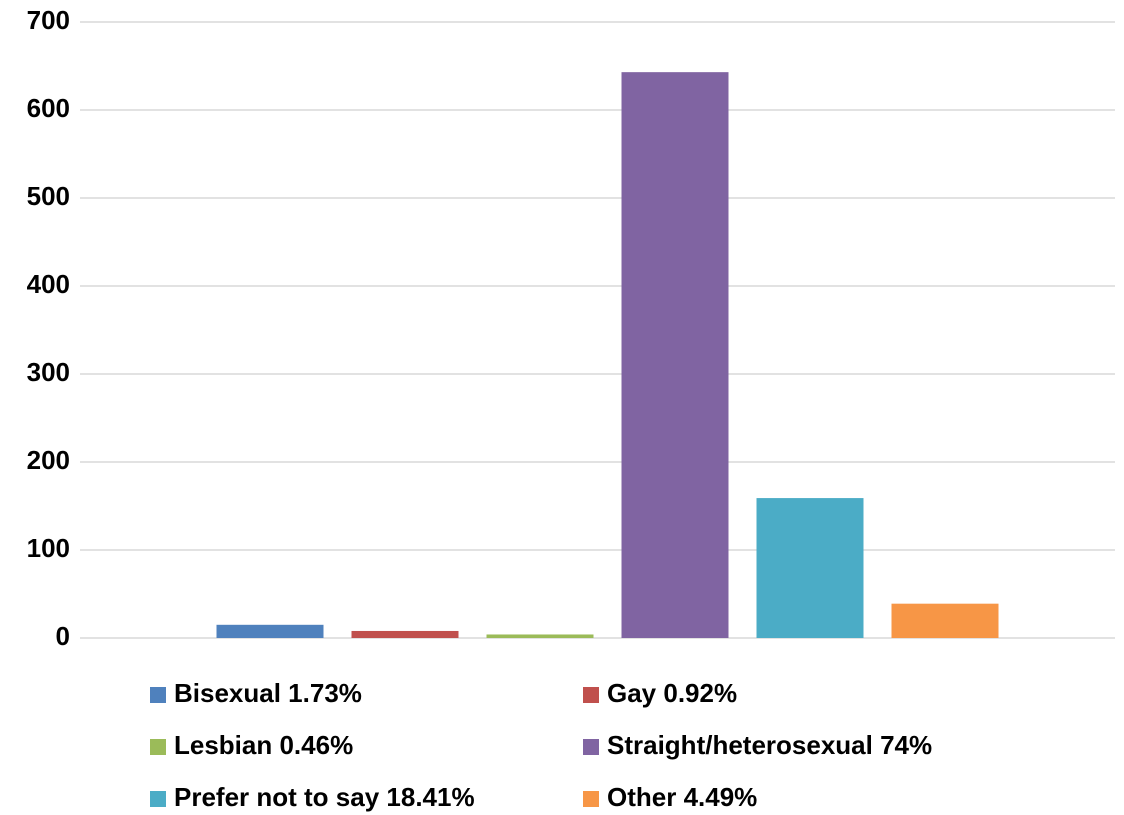 The height and width of the screenshot is (815, 1124). Describe the element at coordinates (263, 745) in the screenshot. I see `legend-label: Lesbian 0.46%` at that location.